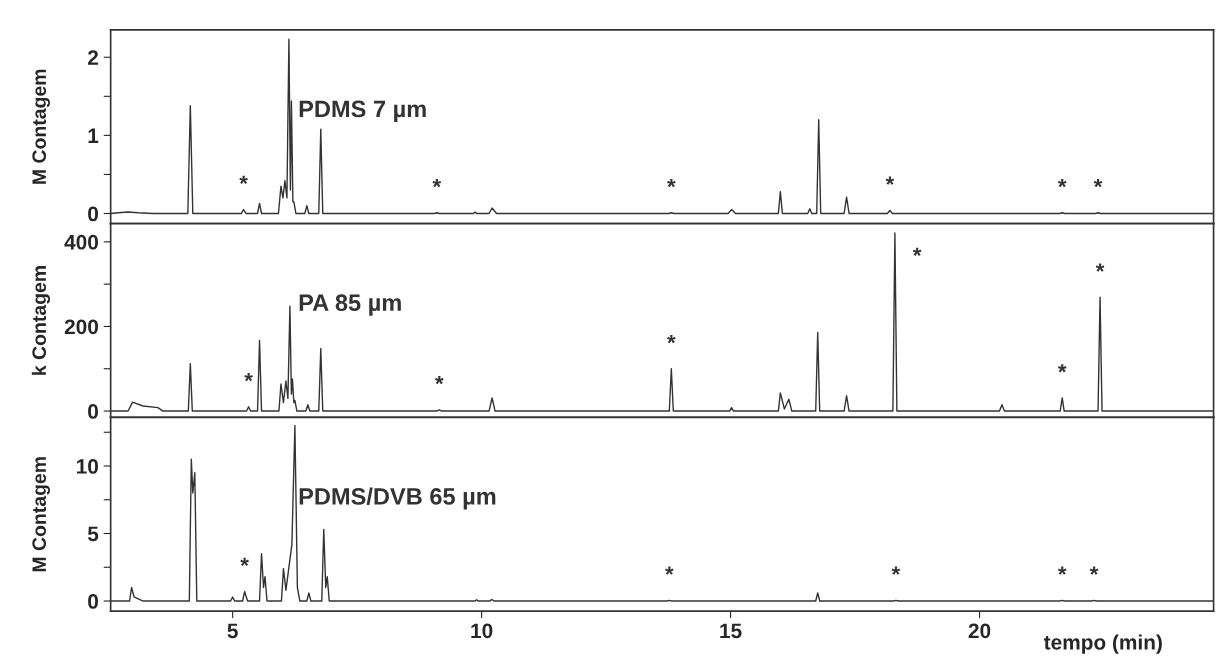 This screenshot has height=665, width=1216. Describe the element at coordinates (397, 498) in the screenshot. I see `text: PDMS/DVB 65 µm` at that location.